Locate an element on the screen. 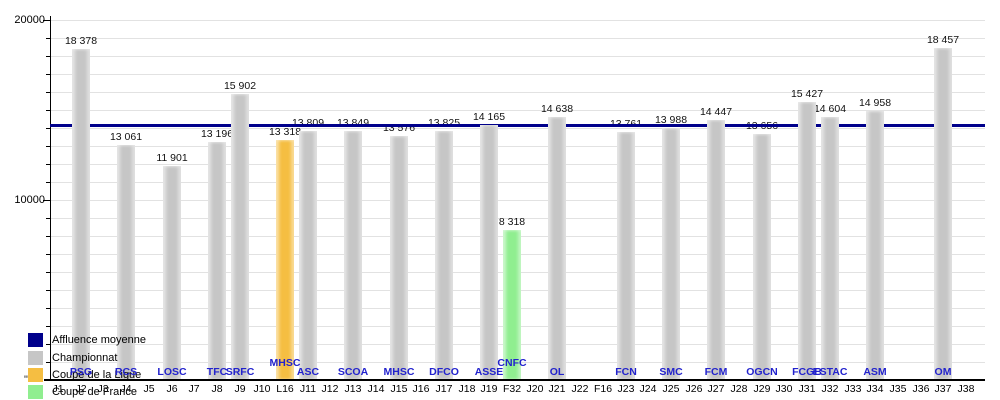 This screenshot has width=1000, height=400. x-tick-label: J11 is located at coordinates (308, 389).